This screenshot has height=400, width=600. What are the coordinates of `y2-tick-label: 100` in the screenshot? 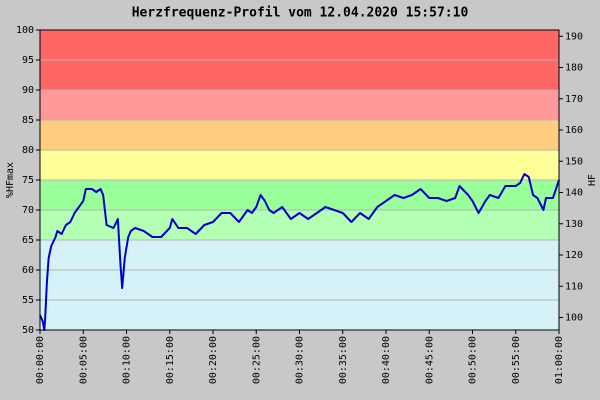 It's located at (574, 318).